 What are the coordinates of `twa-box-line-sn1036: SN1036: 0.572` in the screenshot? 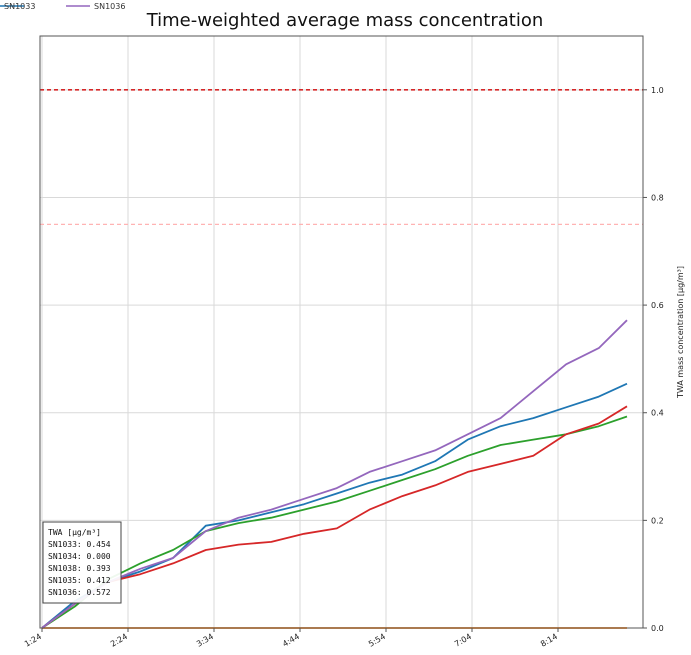 It's located at (79, 592).